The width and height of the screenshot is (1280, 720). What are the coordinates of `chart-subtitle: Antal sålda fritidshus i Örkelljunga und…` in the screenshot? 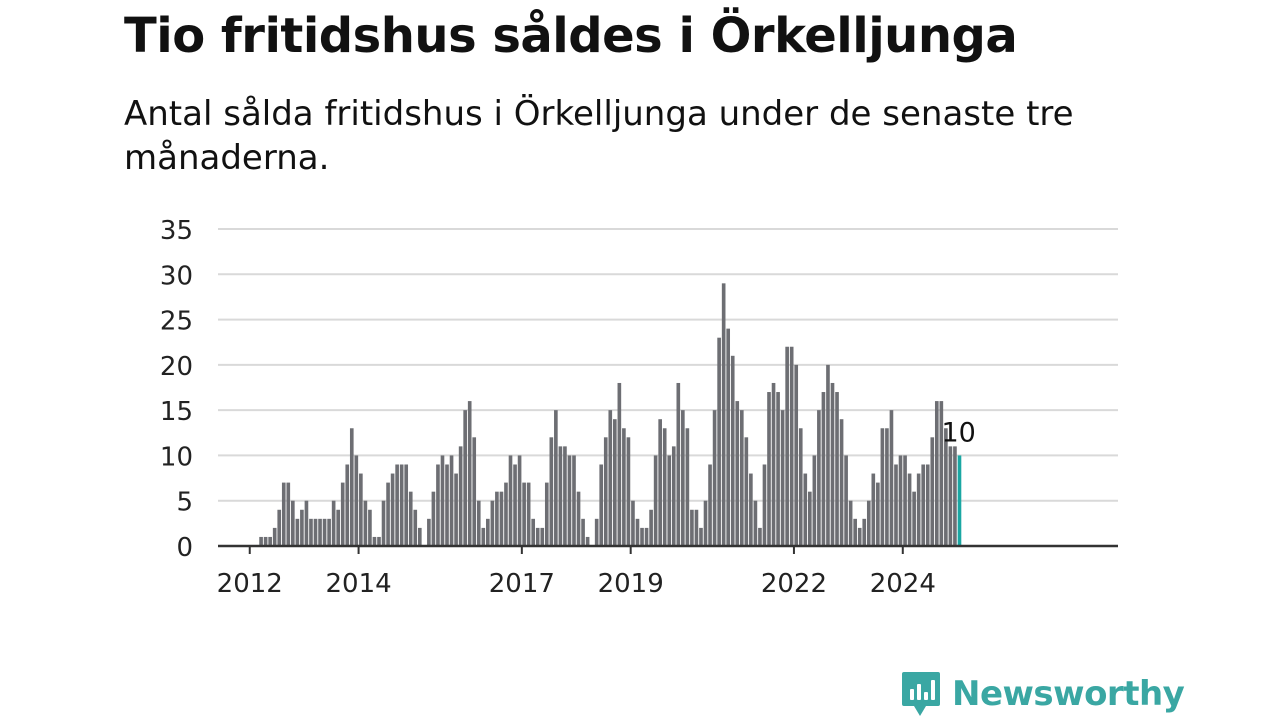 It's located at (599, 136).